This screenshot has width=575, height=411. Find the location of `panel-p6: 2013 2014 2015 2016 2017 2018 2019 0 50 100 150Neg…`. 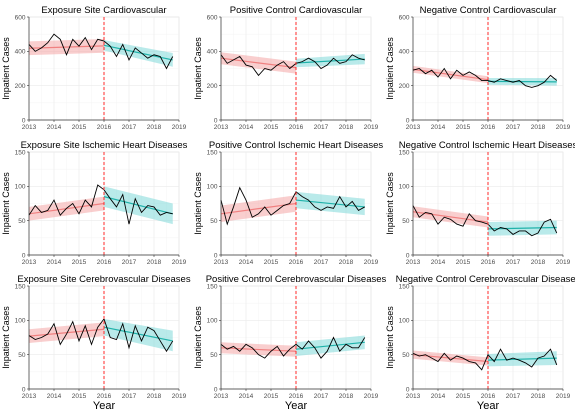

panel-p6: 2013 2014 2015 2016 2017 2018 2019 0 50 100 150Neg… is located at coordinates (480, 203).